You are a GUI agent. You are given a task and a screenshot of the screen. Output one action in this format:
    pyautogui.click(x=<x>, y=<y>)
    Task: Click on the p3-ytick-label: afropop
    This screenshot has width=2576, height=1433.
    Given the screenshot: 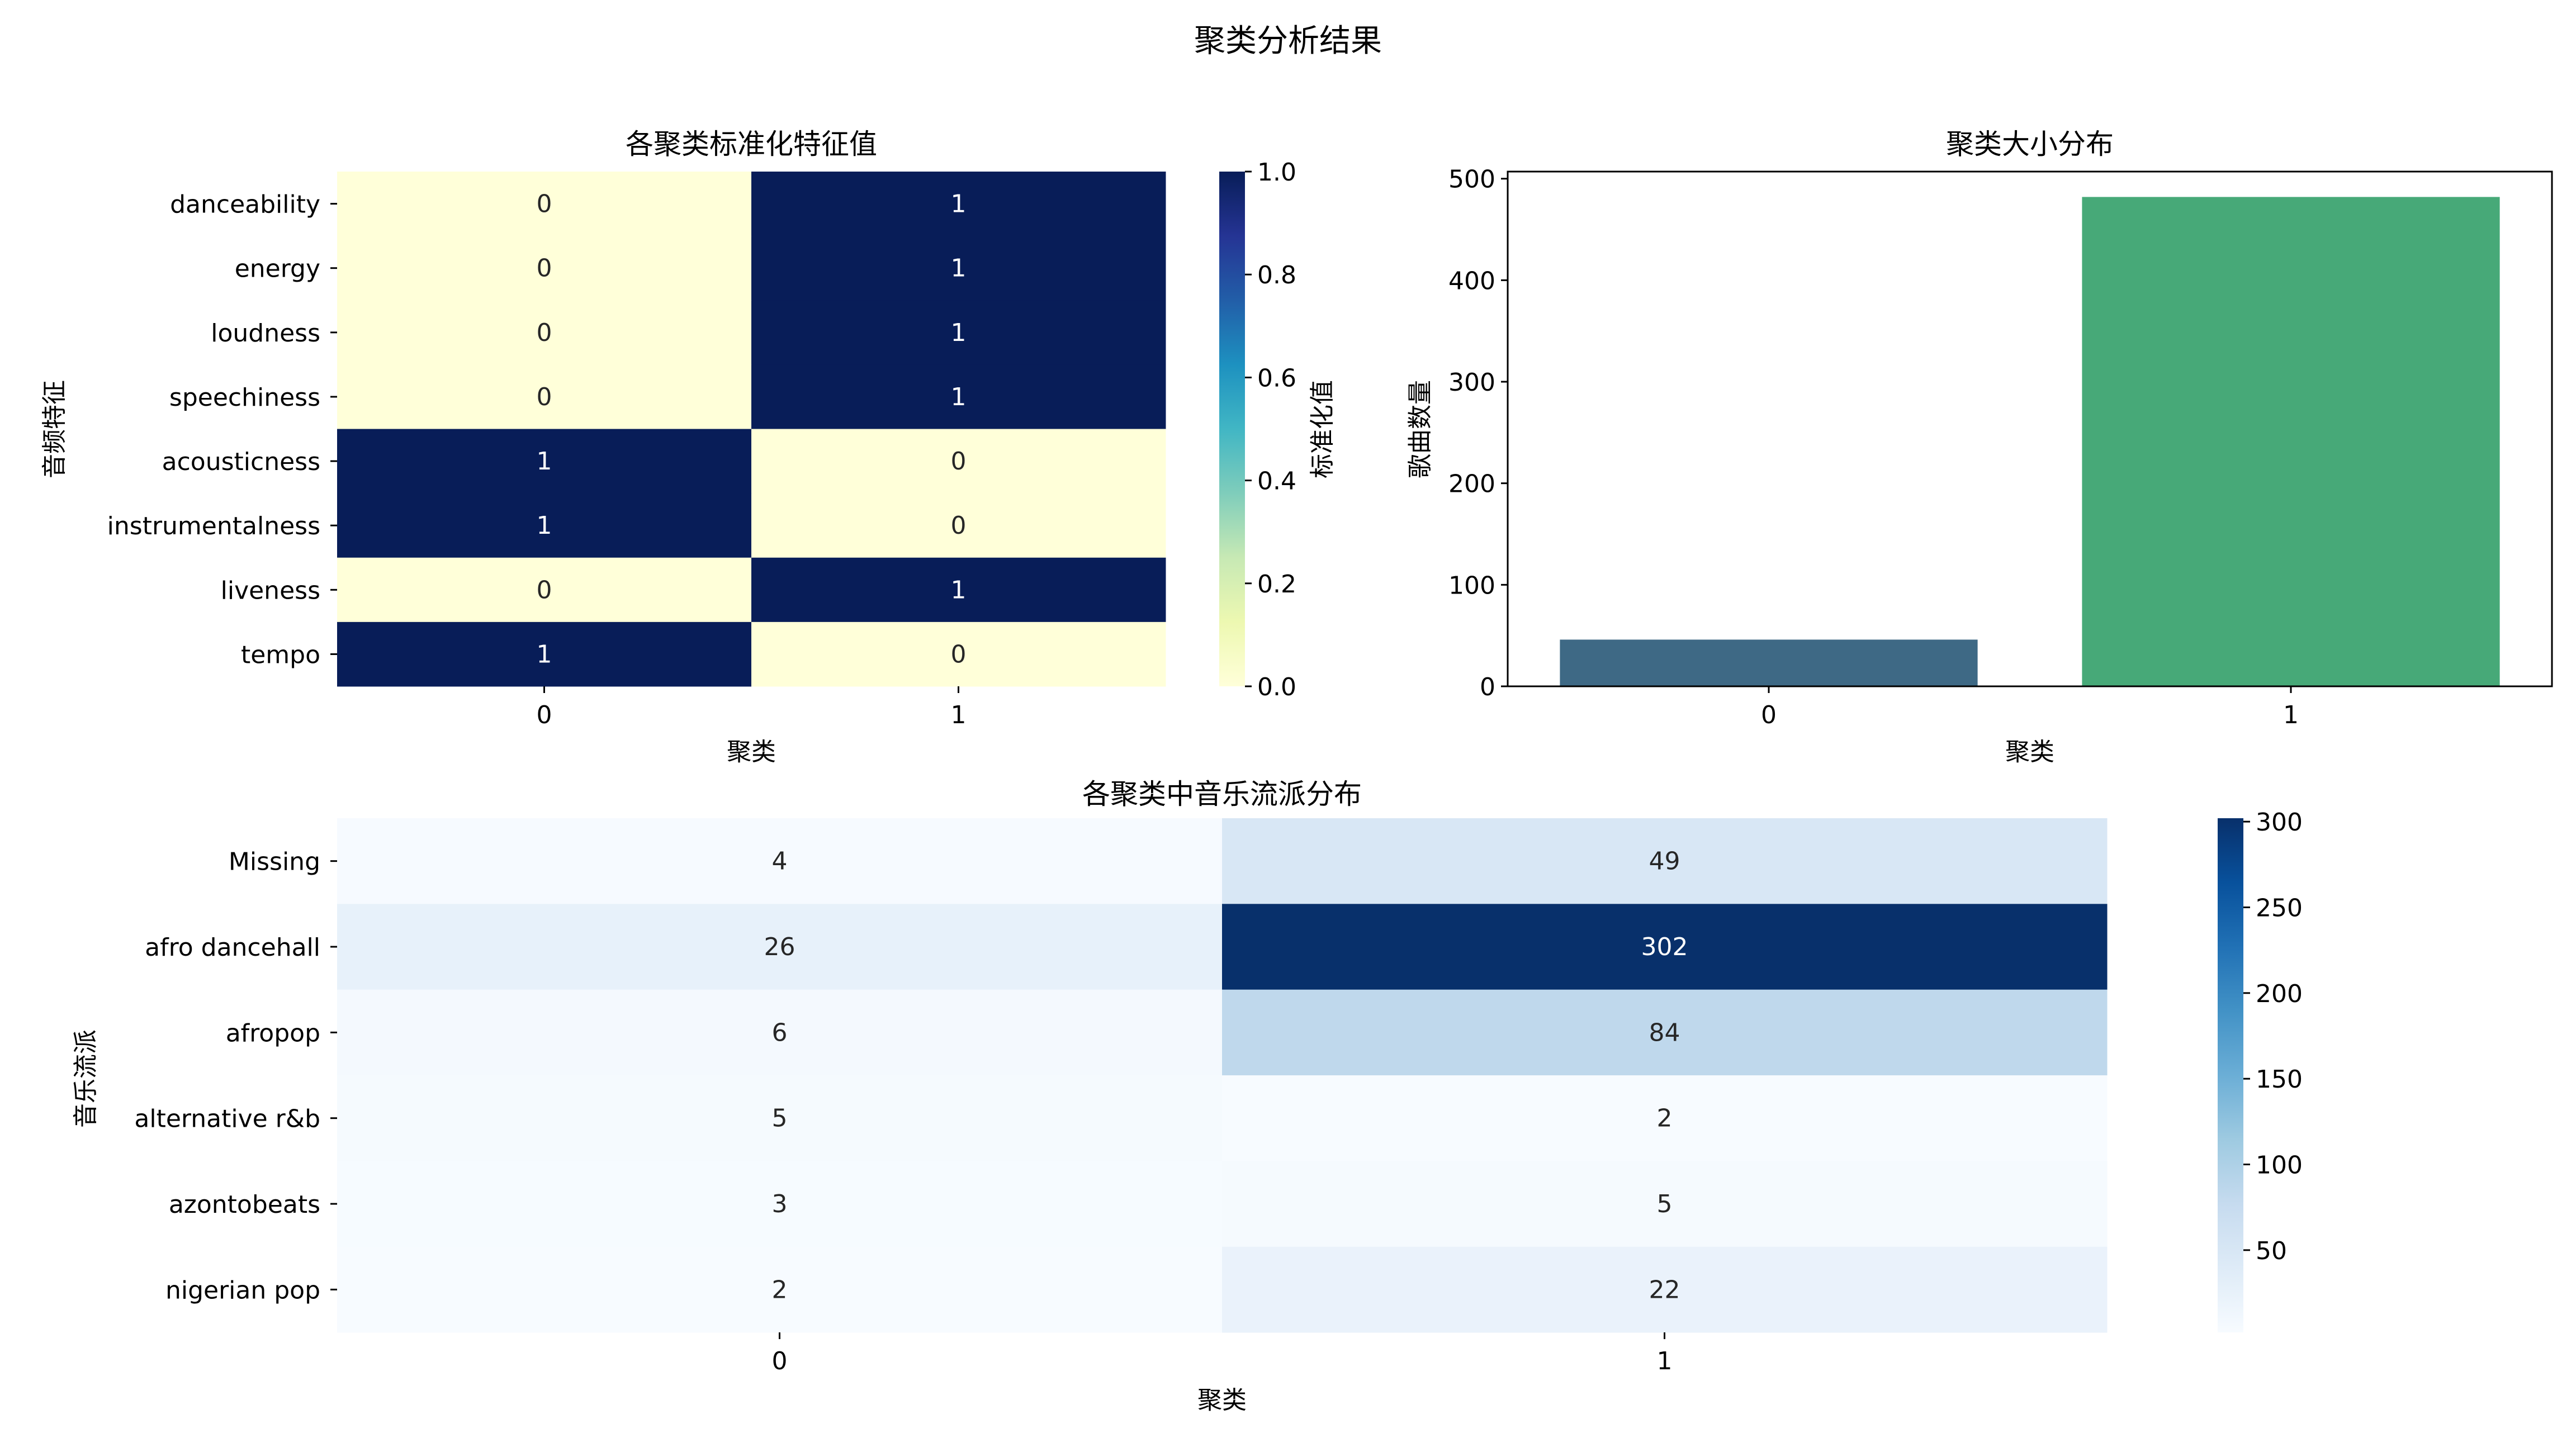 What is the action you would take?
    pyautogui.click(x=273, y=1033)
    